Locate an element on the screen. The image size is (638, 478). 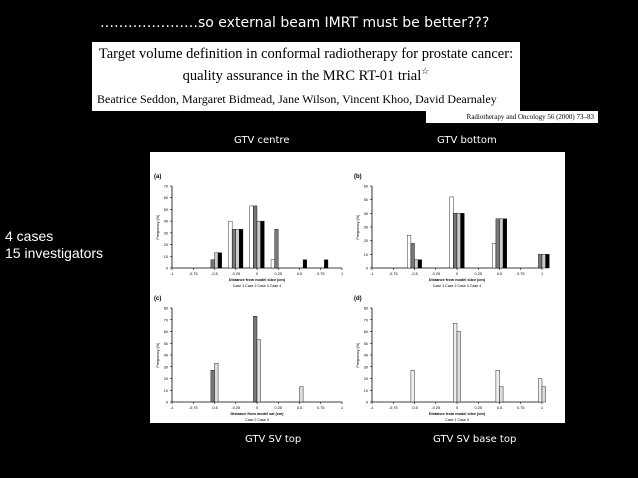
paper-title-line-2: quality assurance in the MRC RT-01 trial is located at coordinates (302, 75).